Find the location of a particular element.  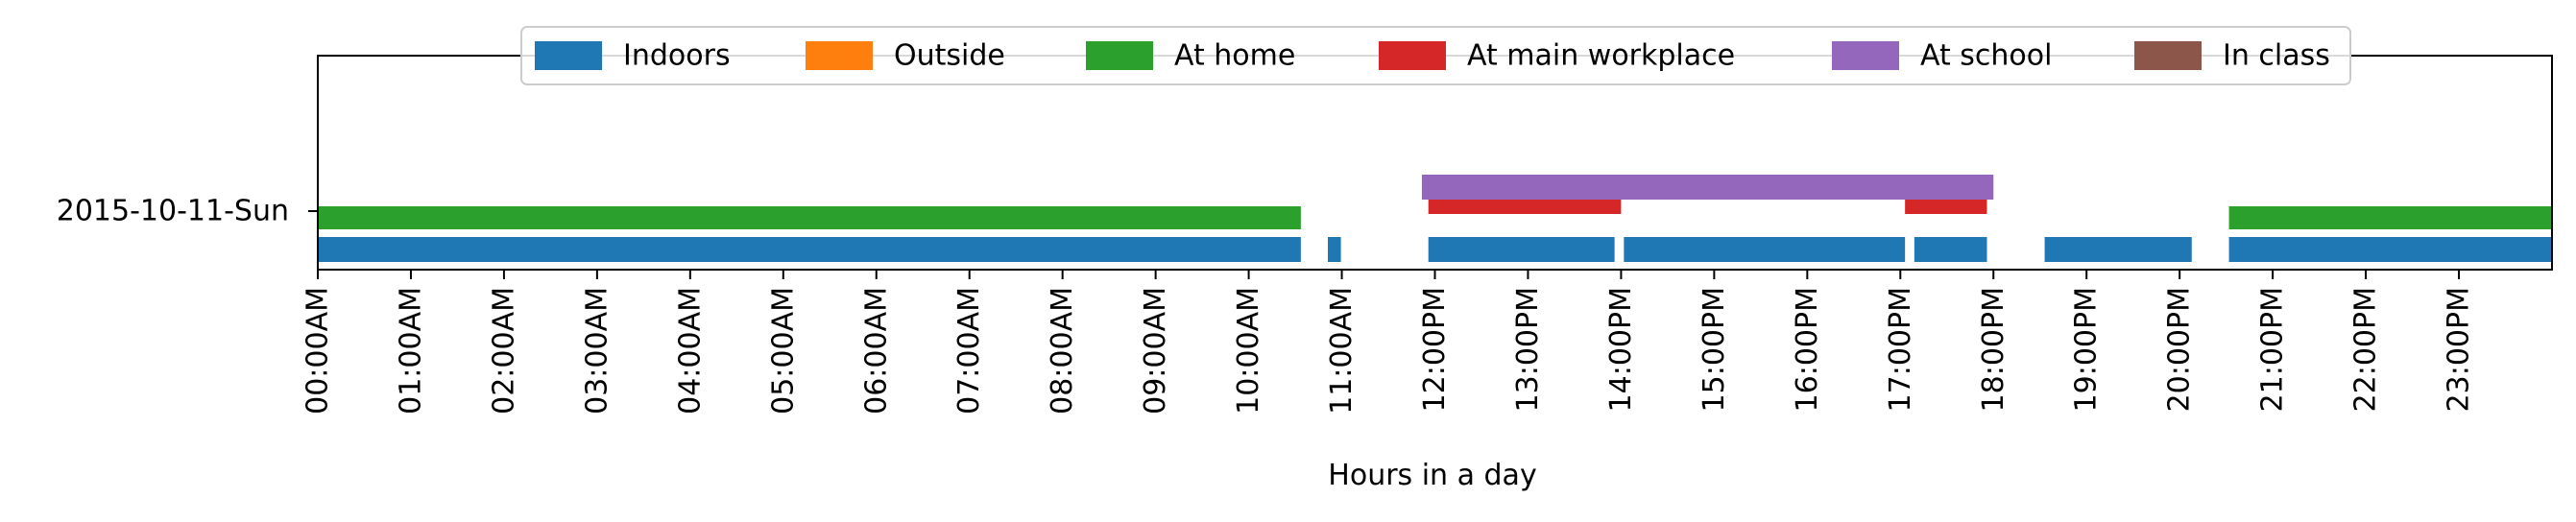

x-tick-label: 03:00AM is located at coordinates (597, 351).